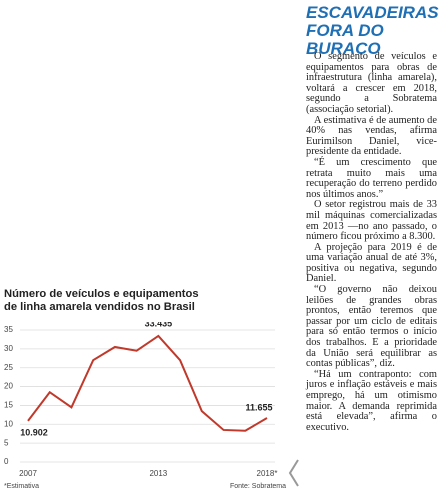 This screenshot has width=439, height=502. I want to click on value-label: 10.902, so click(34, 432).